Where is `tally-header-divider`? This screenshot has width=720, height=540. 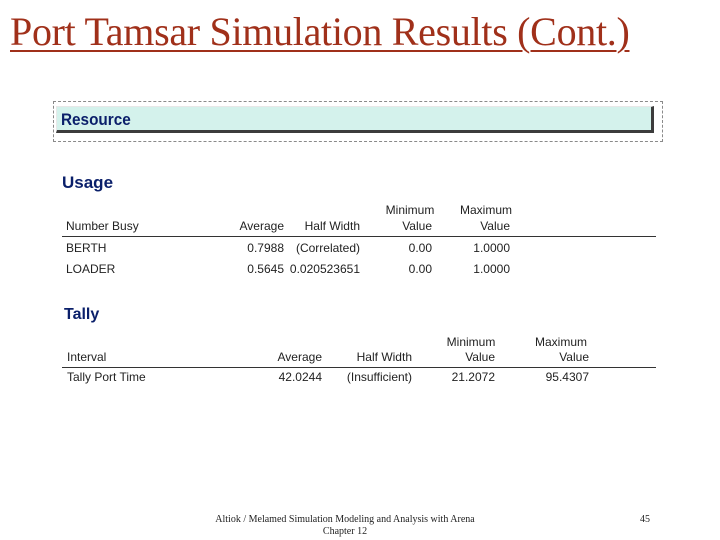
tally-header-divider is located at coordinates (359, 367).